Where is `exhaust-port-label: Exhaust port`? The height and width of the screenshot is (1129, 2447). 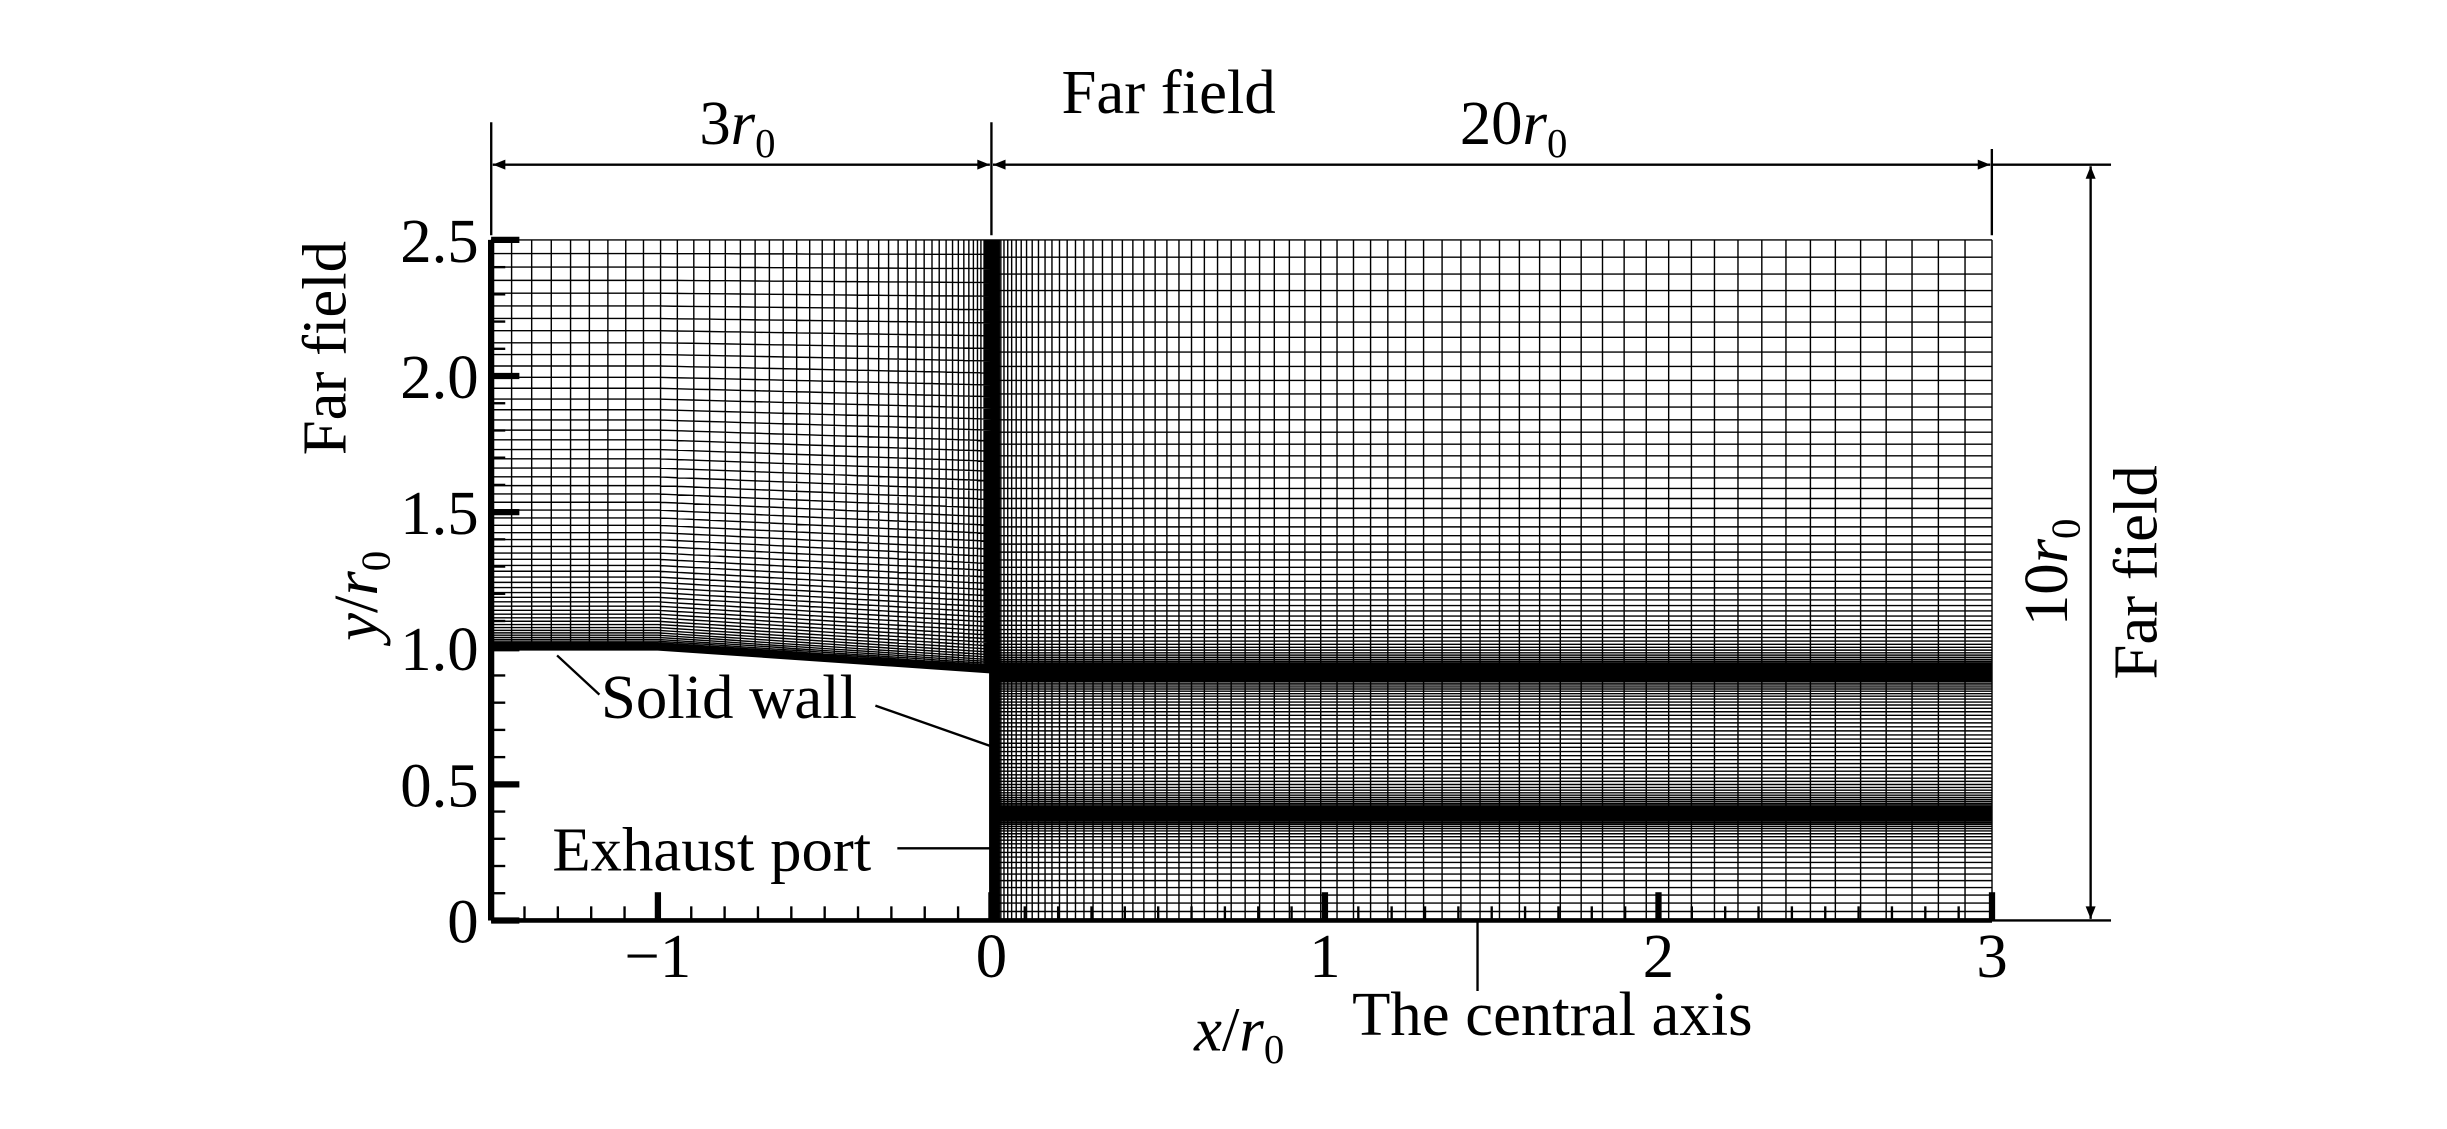
exhaust-port-label: Exhaust port is located at coordinates (711, 849).